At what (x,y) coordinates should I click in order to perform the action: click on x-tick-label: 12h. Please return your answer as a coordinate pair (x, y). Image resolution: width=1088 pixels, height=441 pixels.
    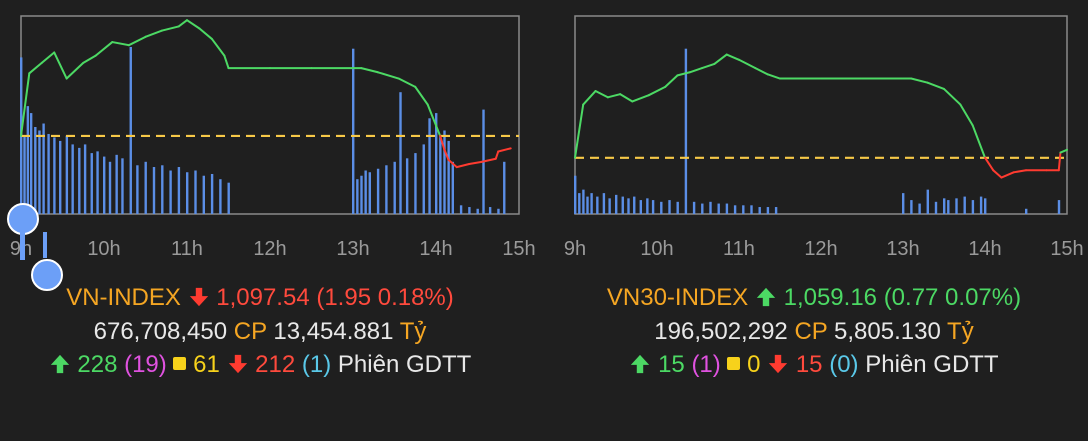
    Looking at the image, I should click on (820, 249).